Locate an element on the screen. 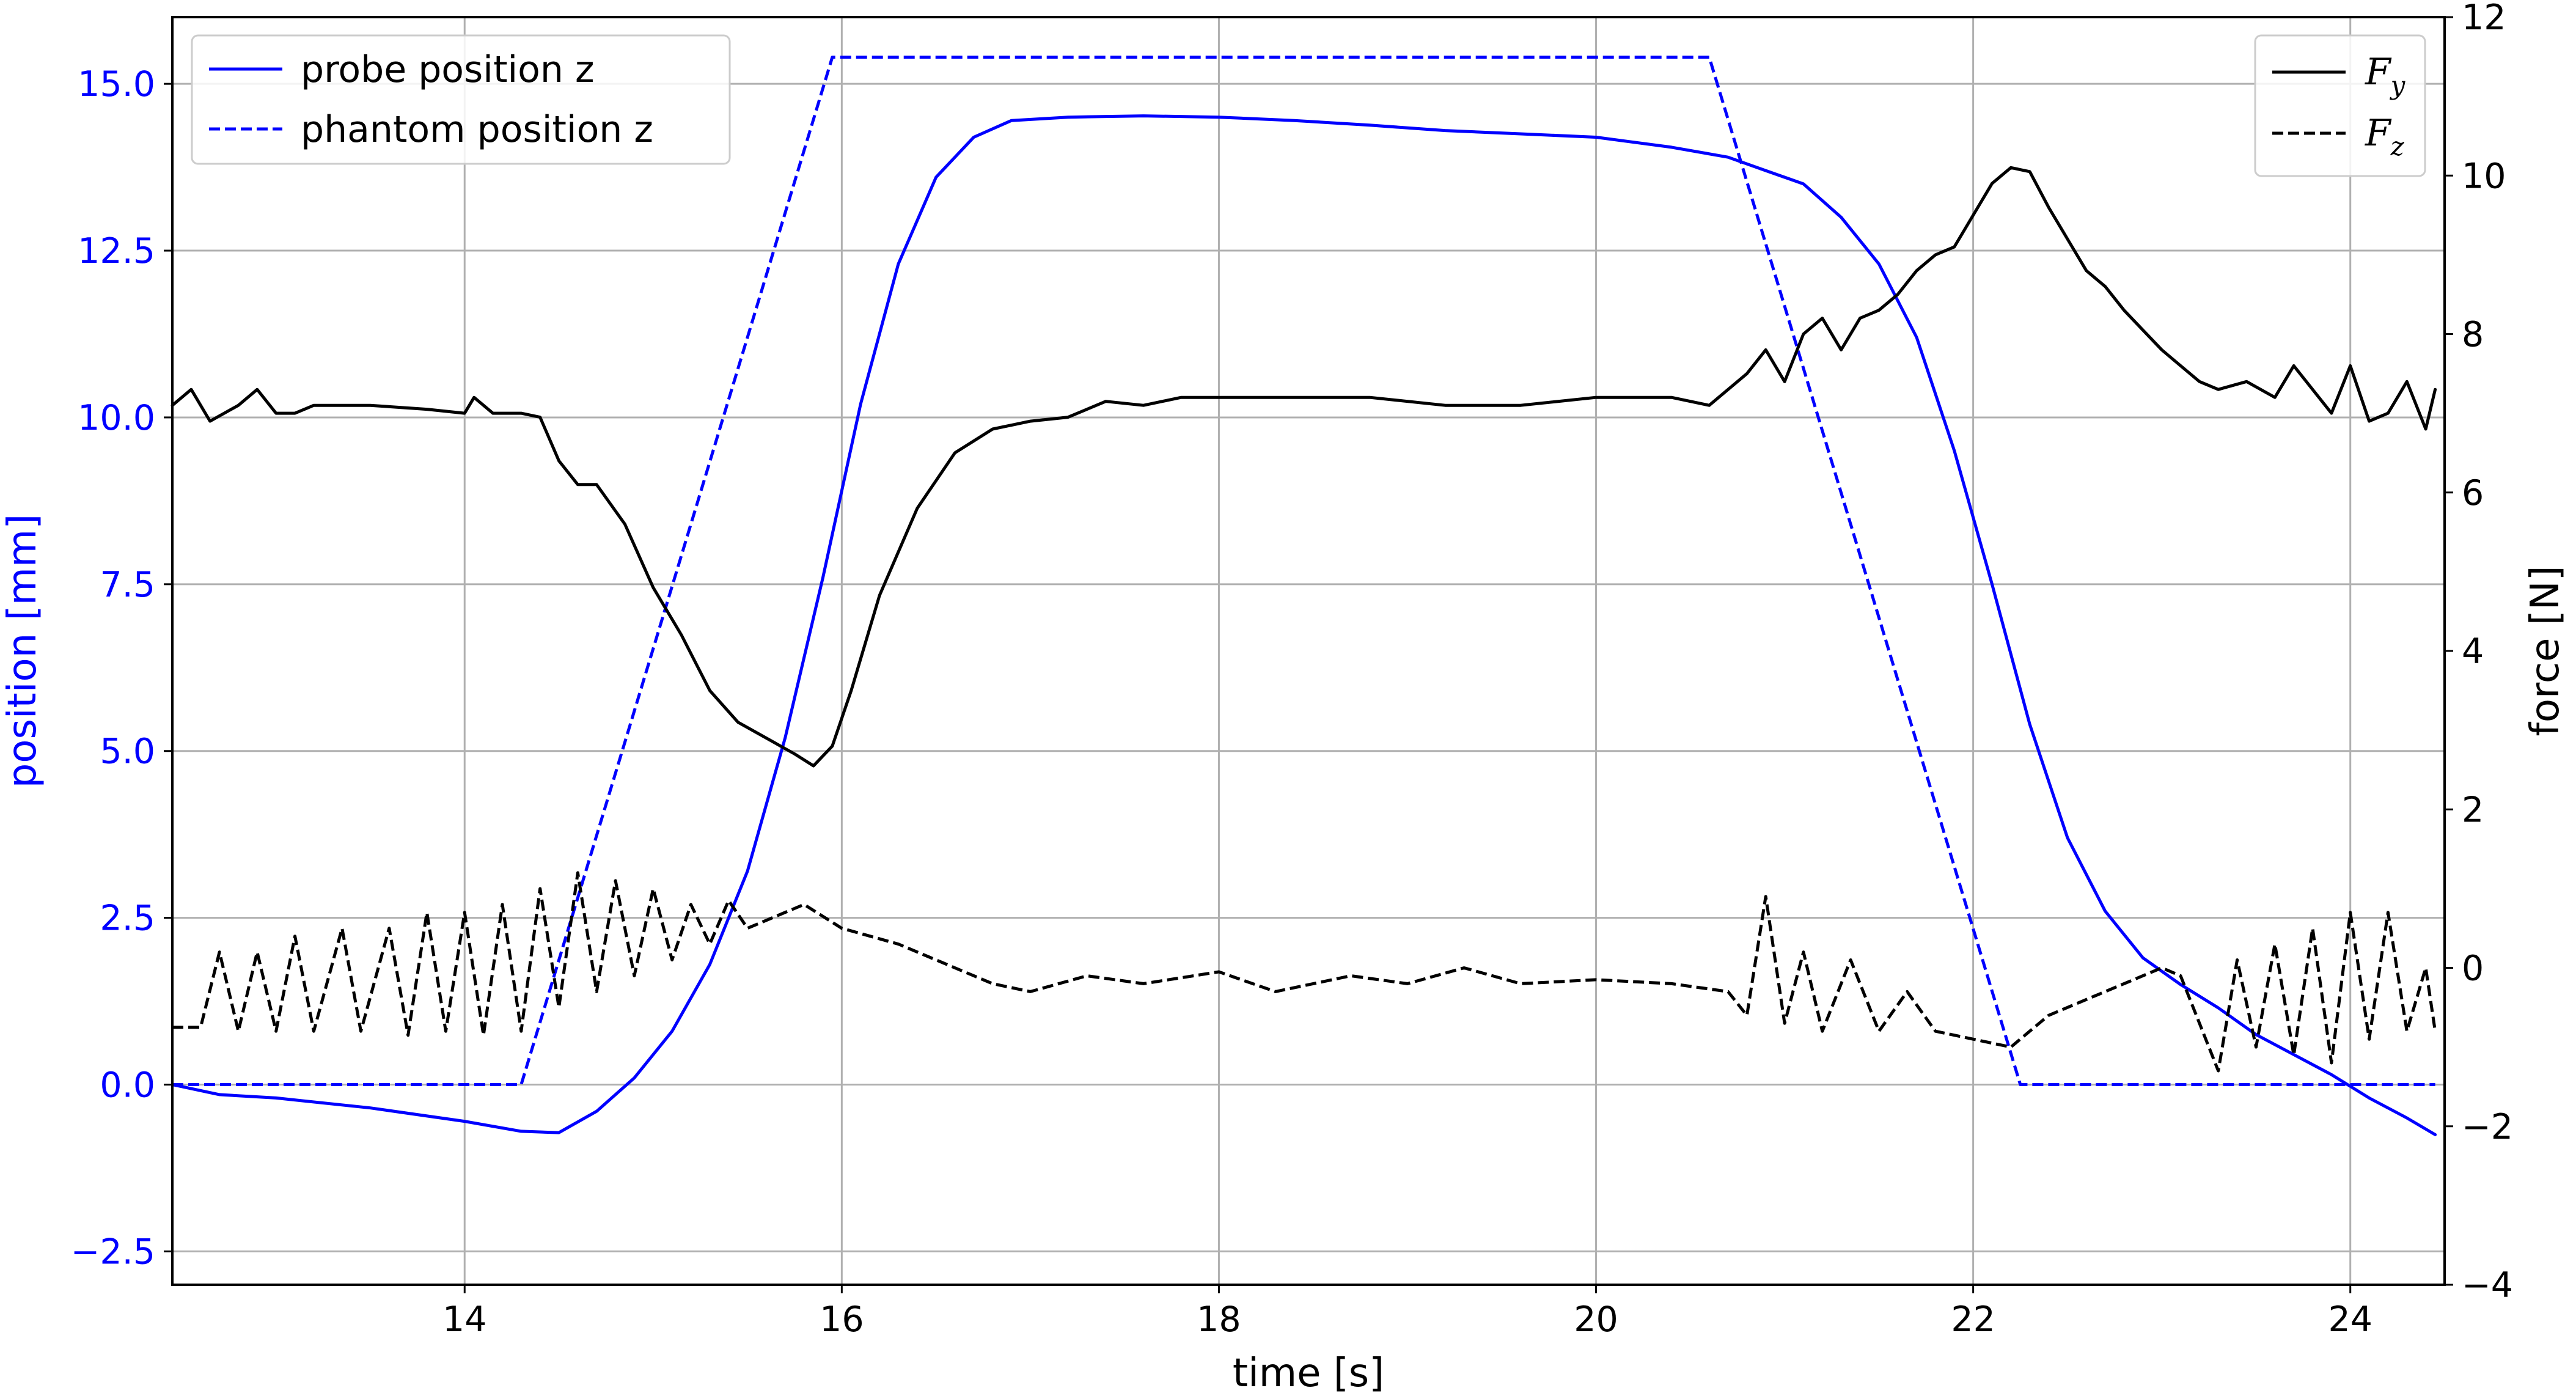 This screenshot has height=1396, width=2576. position-legend: probe position z phantom position z is located at coordinates (461, 99).